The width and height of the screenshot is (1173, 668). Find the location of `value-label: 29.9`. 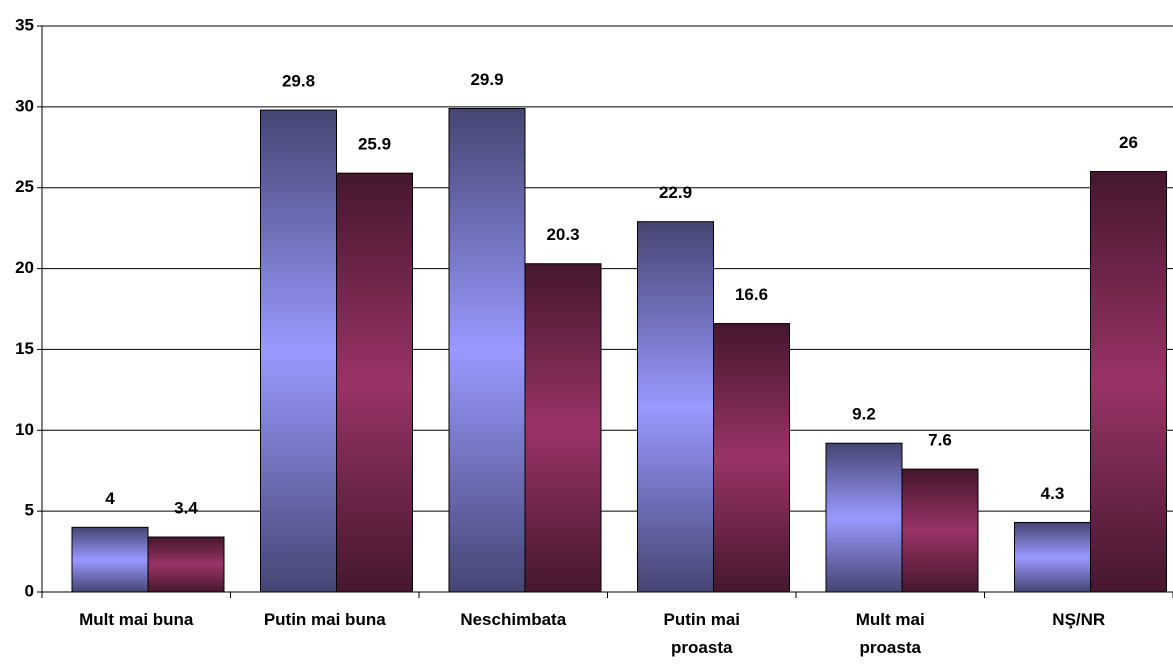

value-label: 29.9 is located at coordinates (486, 79).